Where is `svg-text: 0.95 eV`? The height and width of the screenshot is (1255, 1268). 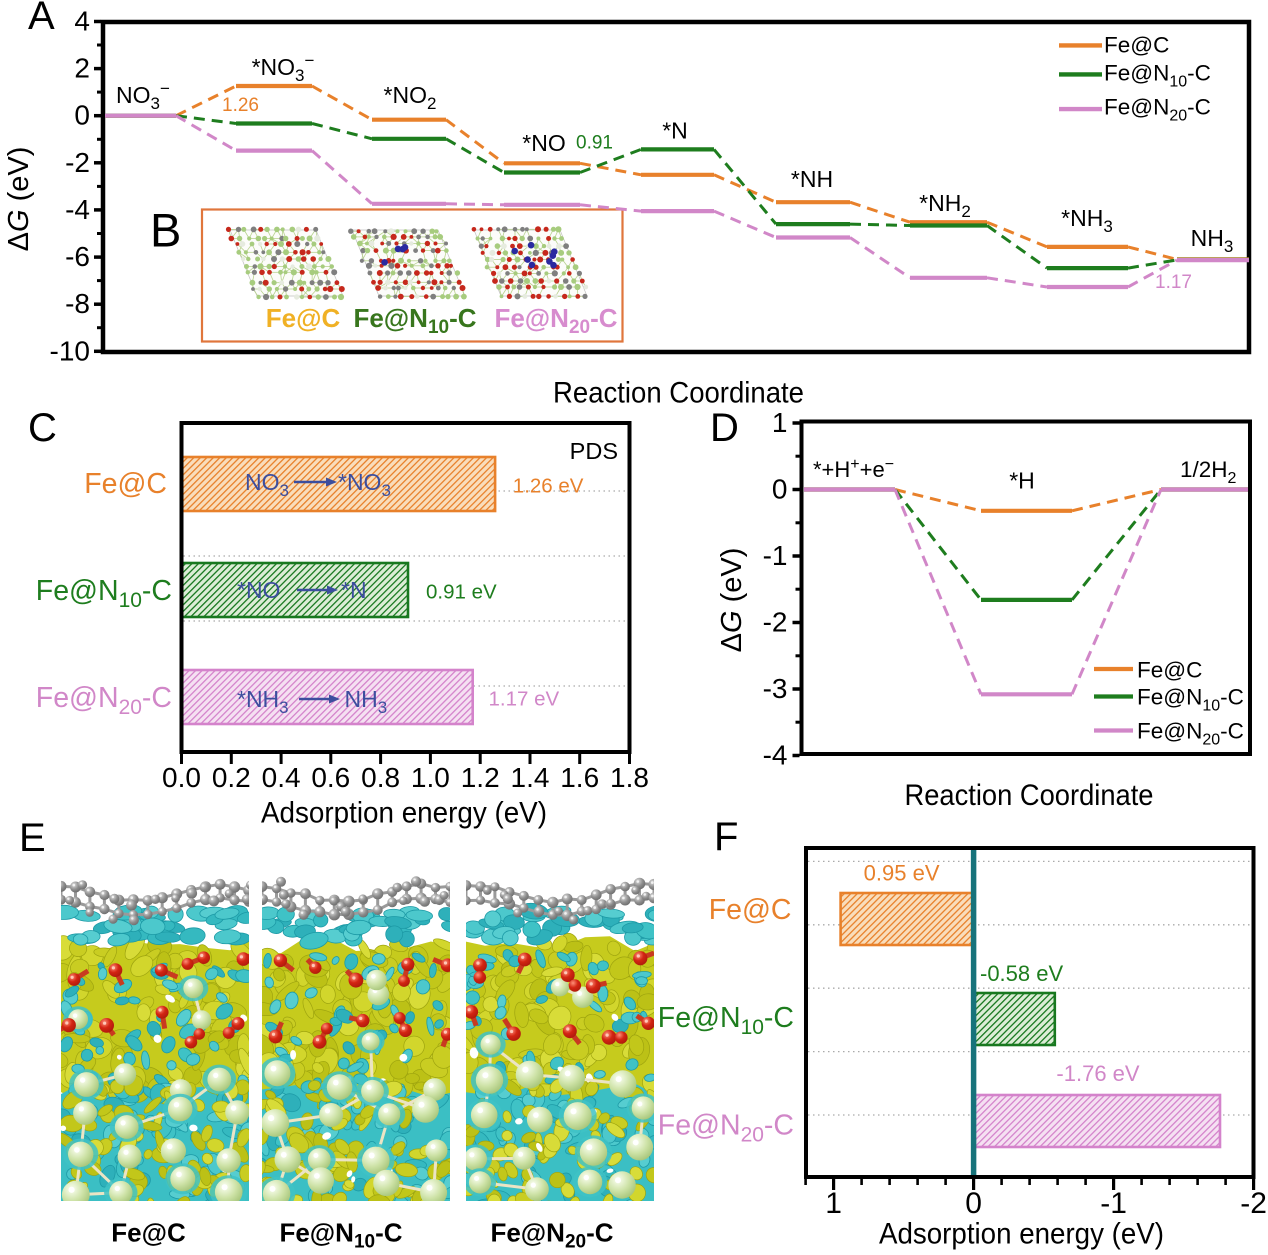
svg-text: 0.95 eV is located at coordinates (902, 873).